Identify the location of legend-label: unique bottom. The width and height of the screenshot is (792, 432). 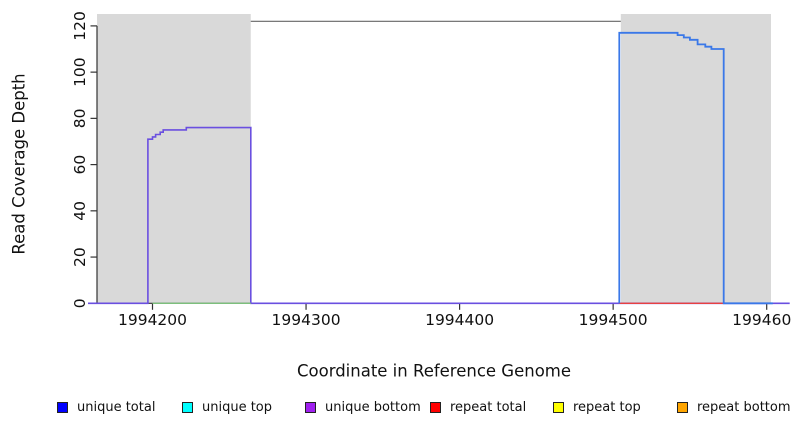
(373, 407).